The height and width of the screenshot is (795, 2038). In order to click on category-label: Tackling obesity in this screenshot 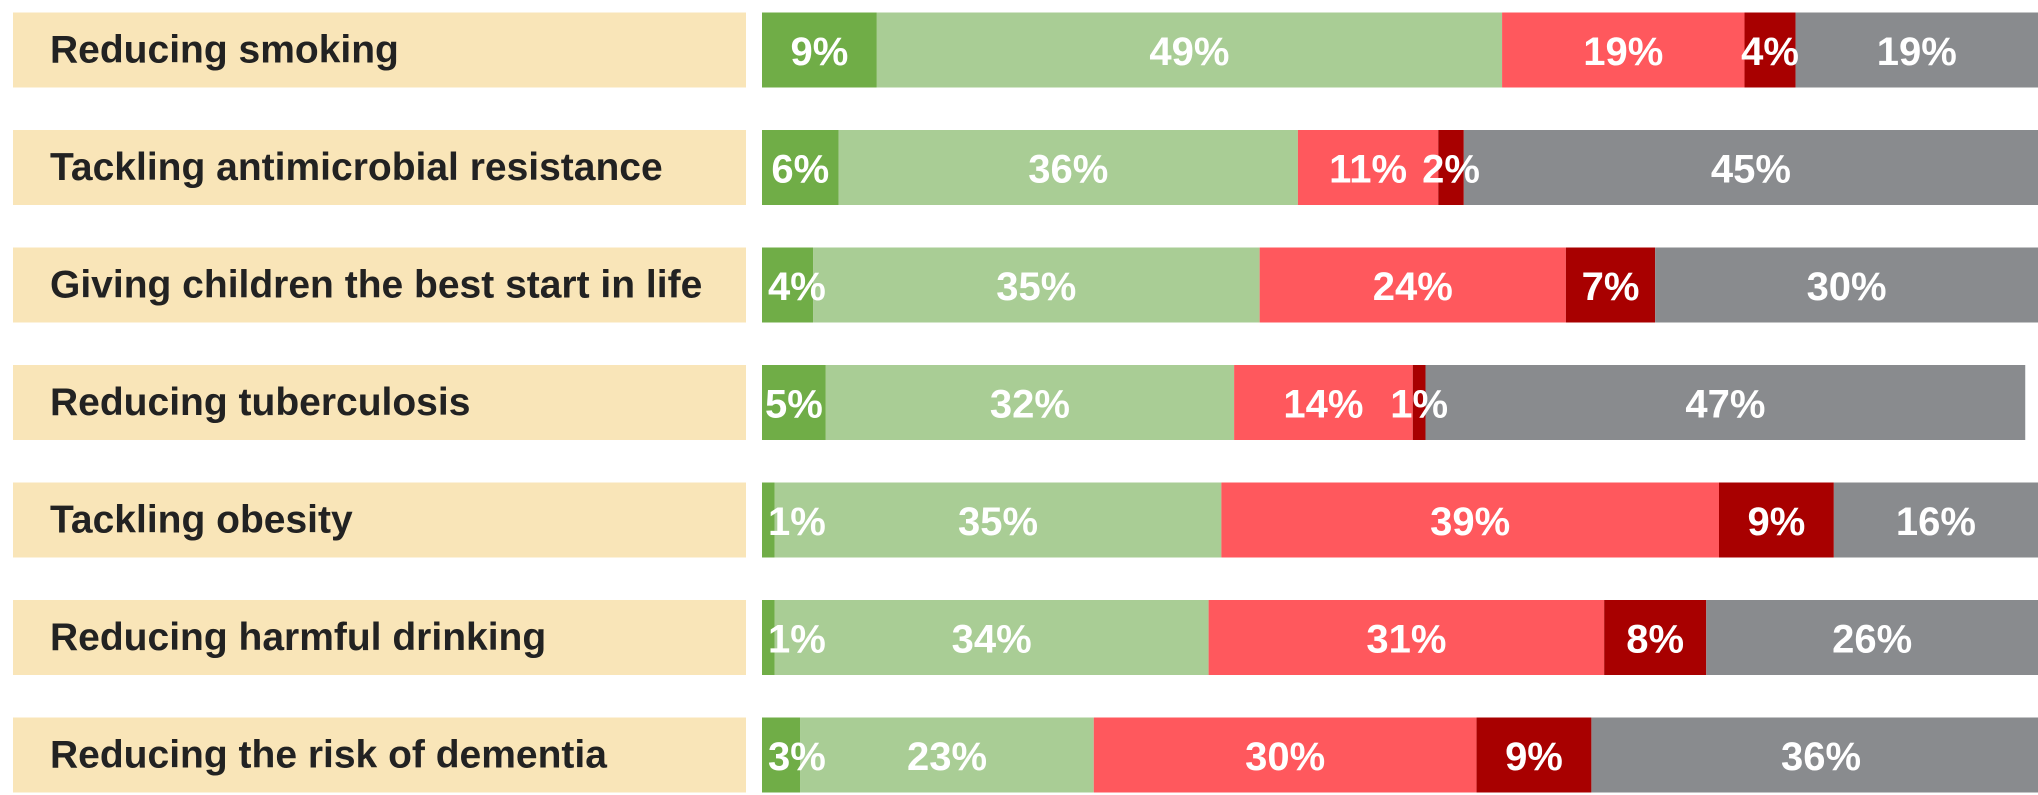, I will do `click(201, 520)`.